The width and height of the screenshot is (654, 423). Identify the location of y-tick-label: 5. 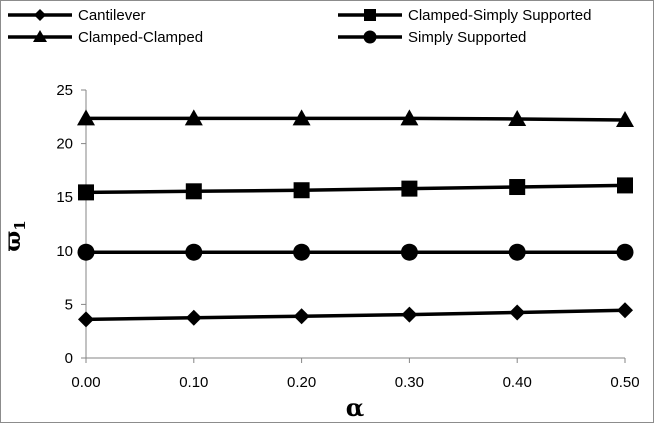
(69, 304).